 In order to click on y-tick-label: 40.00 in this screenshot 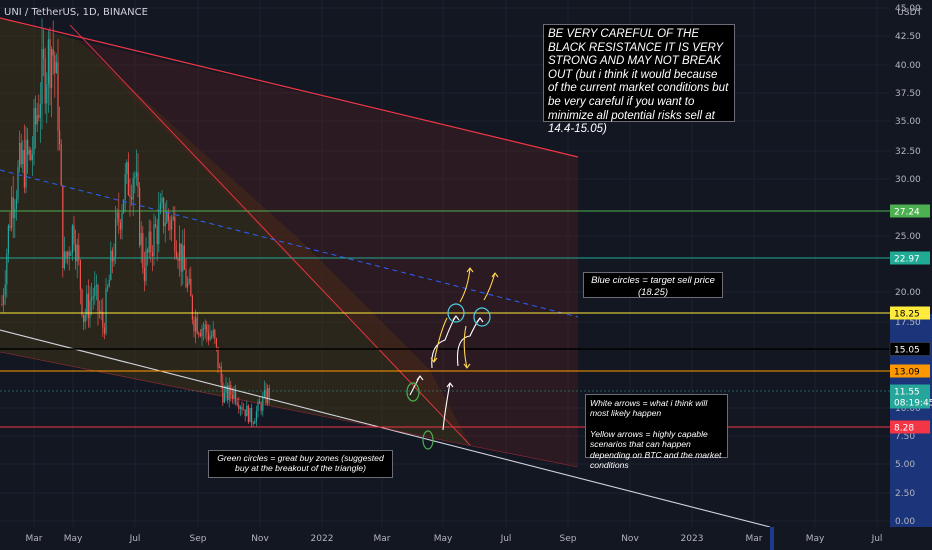, I will do `click(908, 66)`.